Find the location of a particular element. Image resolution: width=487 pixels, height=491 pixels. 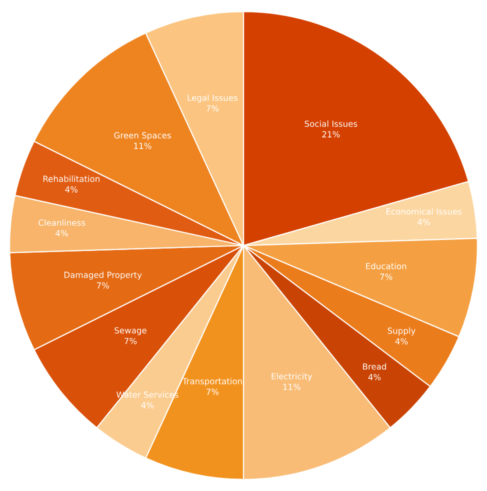

slice-label: Economical Issues is located at coordinates (424, 211).